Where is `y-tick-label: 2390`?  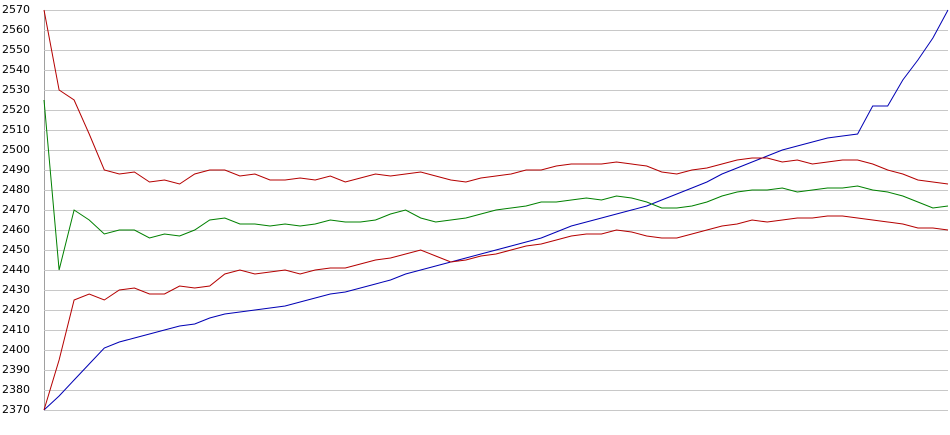
y-tick-label: 2390 is located at coordinates (16, 369).